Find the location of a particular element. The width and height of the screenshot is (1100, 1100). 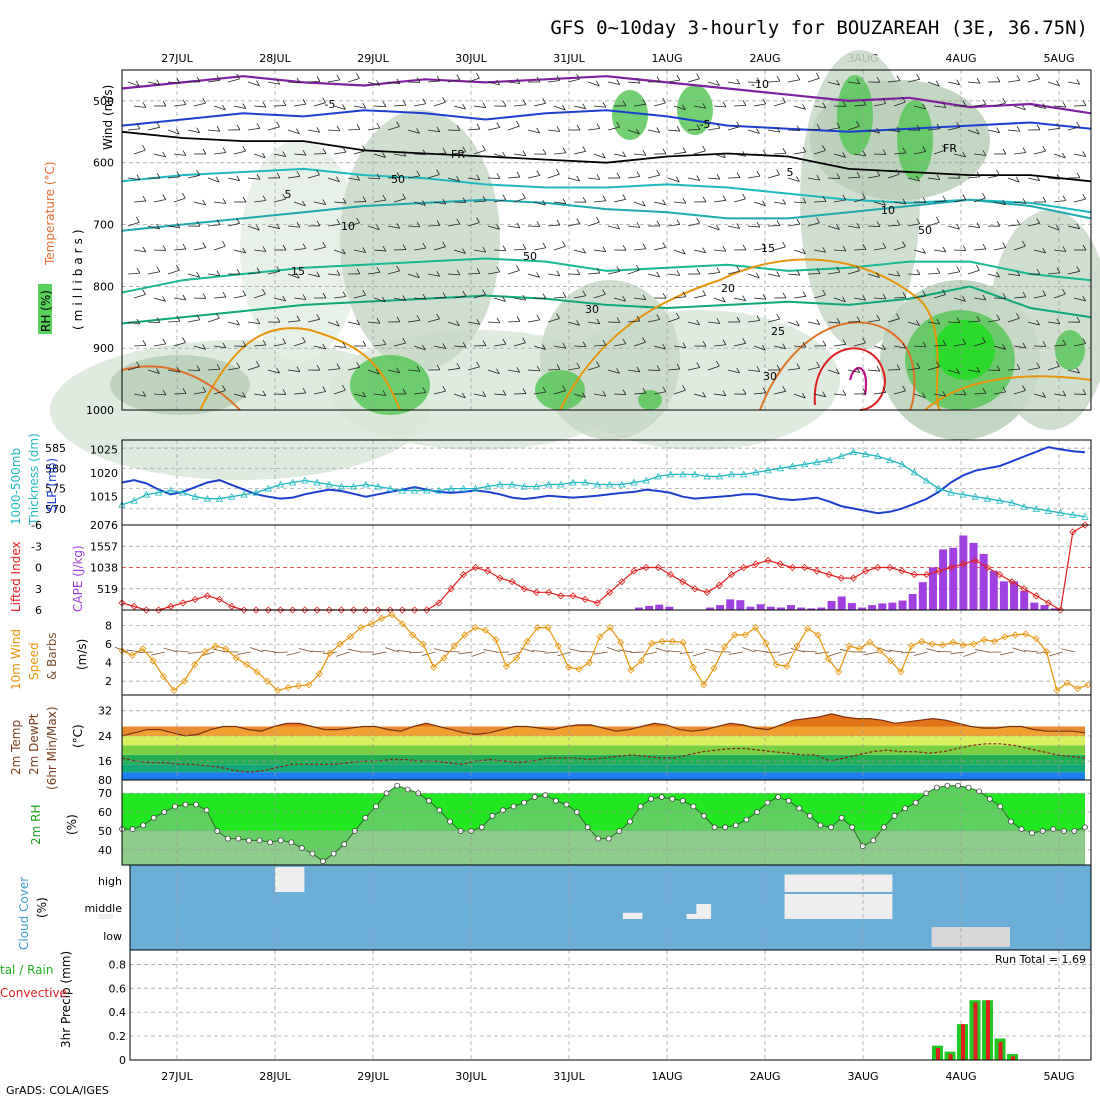

temp-unit-label: (°C) is located at coordinates (78, 736).